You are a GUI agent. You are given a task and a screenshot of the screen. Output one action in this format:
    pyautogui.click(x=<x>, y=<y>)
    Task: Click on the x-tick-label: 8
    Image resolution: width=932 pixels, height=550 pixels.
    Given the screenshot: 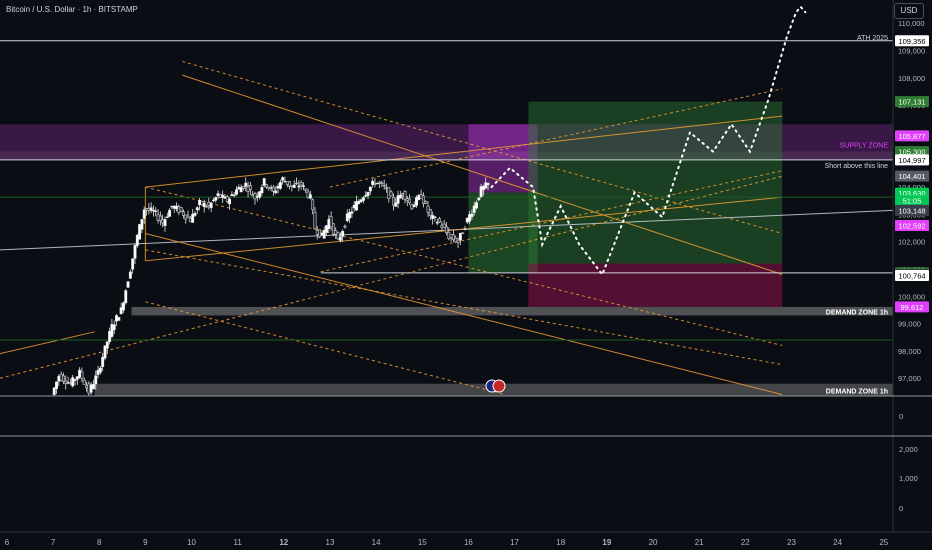 What is the action you would take?
    pyautogui.click(x=99, y=542)
    